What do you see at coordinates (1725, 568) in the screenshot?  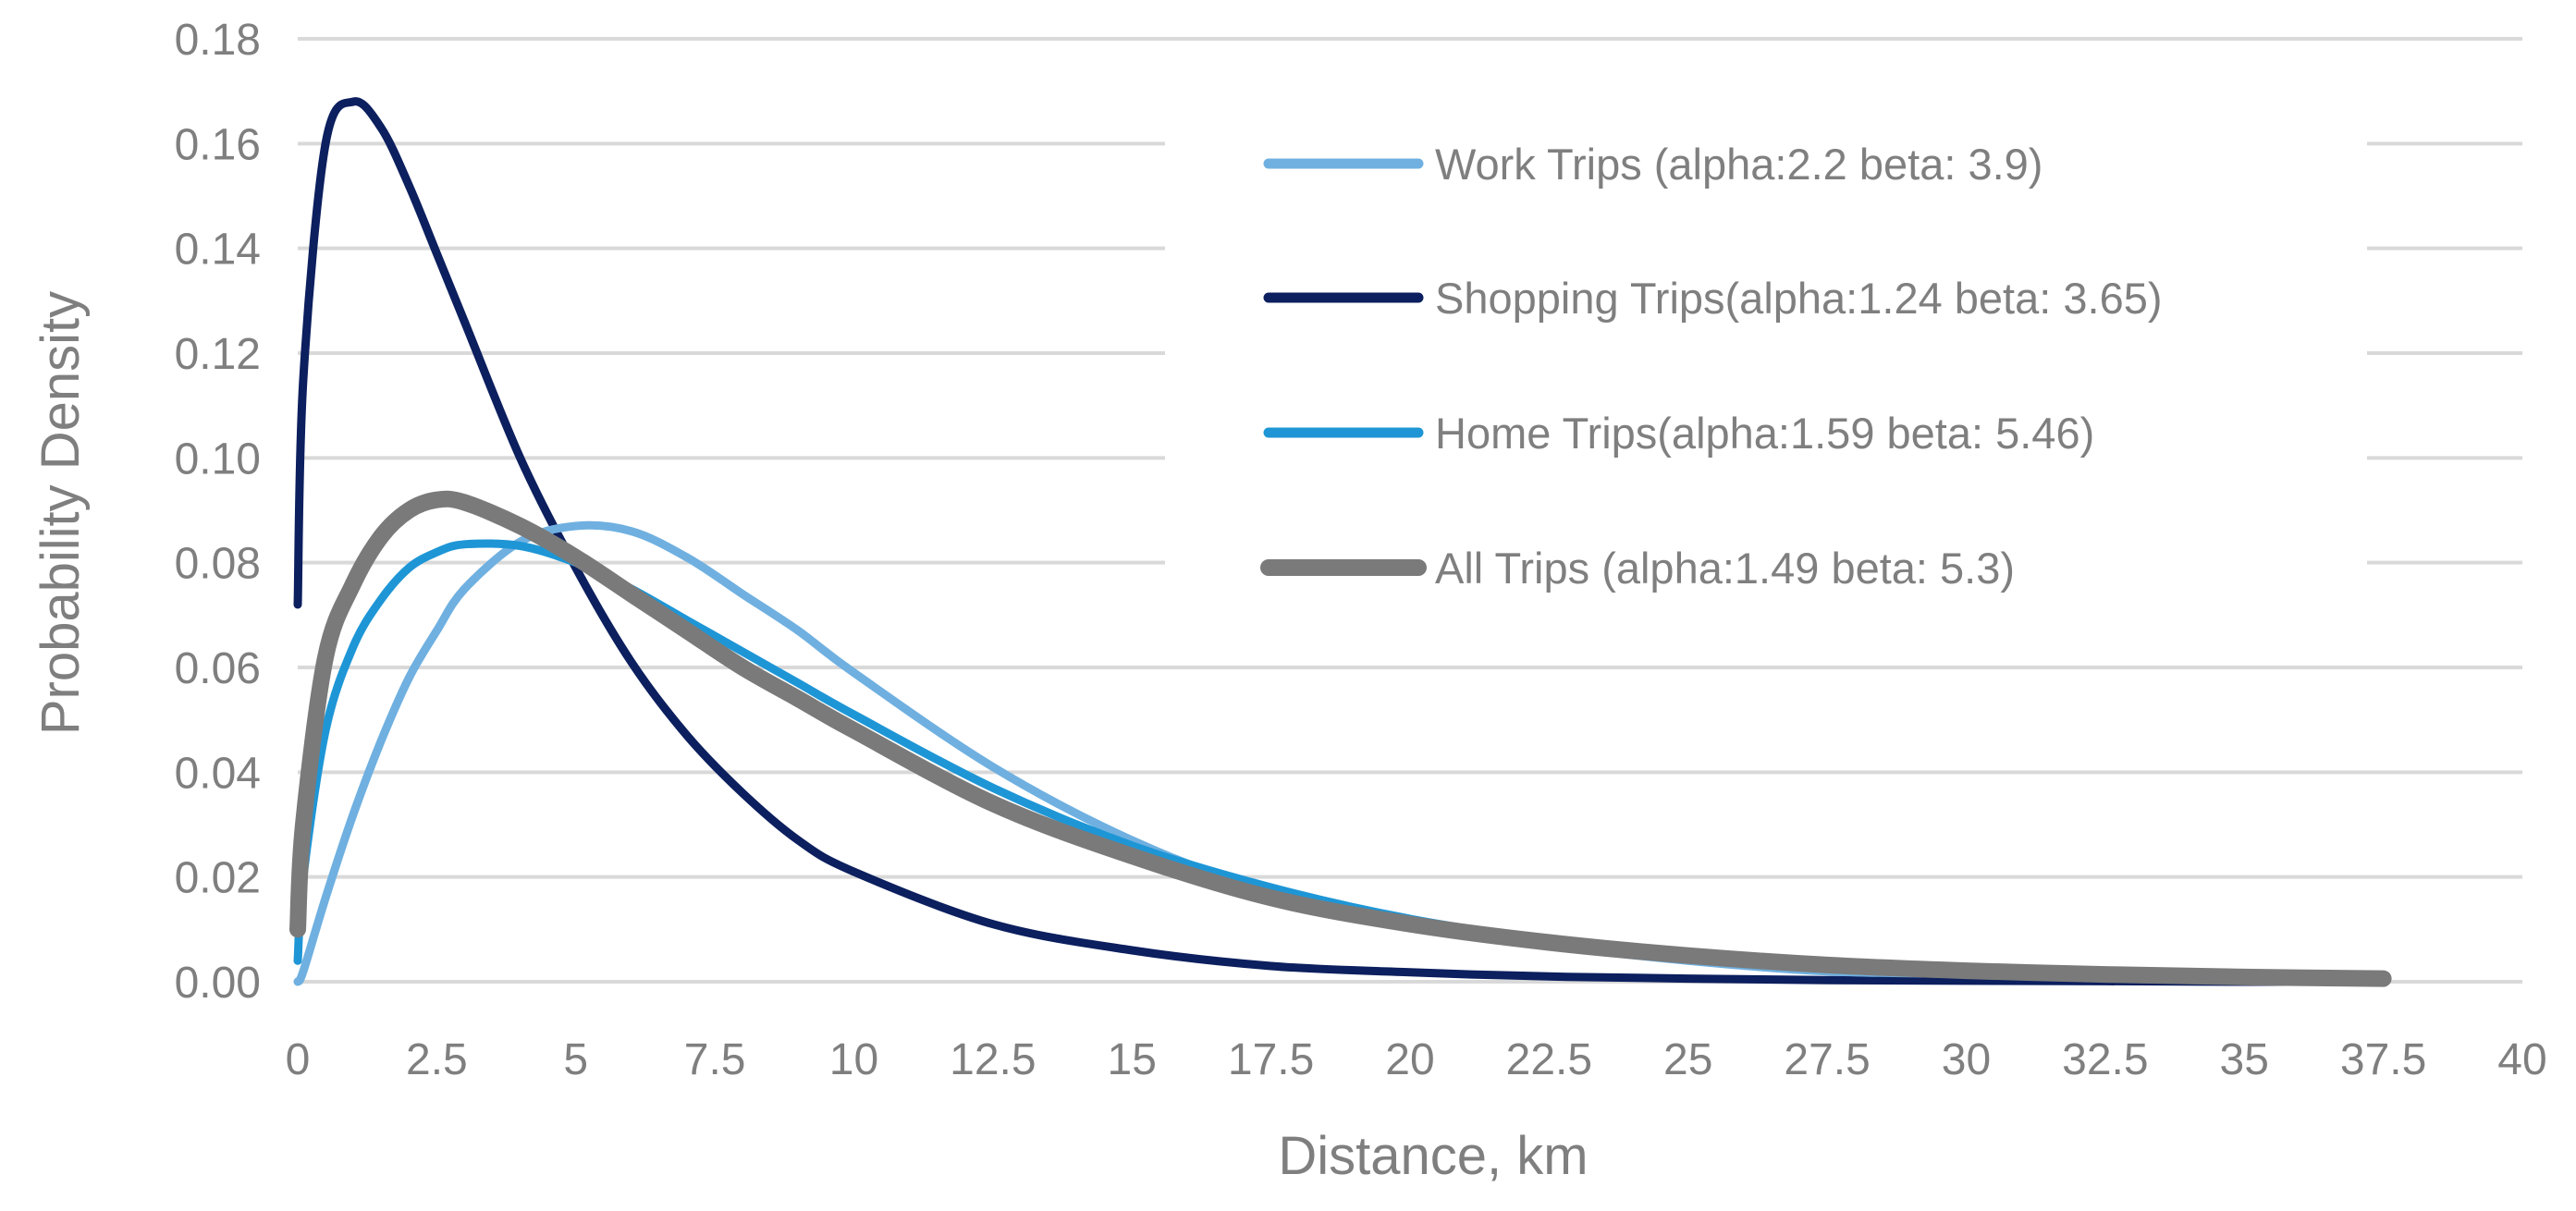 I see `legend-label: All Trips (alpha:1.49 beta: 5.3)` at bounding box center [1725, 568].